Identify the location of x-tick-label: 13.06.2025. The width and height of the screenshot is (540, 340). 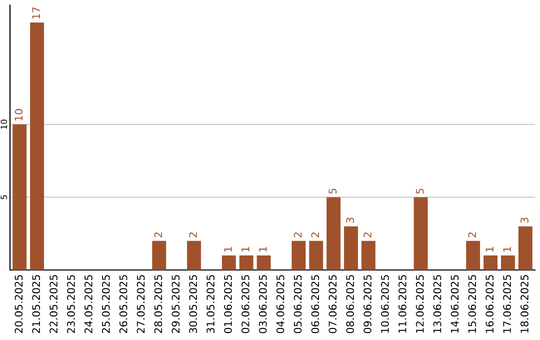
(437, 304).